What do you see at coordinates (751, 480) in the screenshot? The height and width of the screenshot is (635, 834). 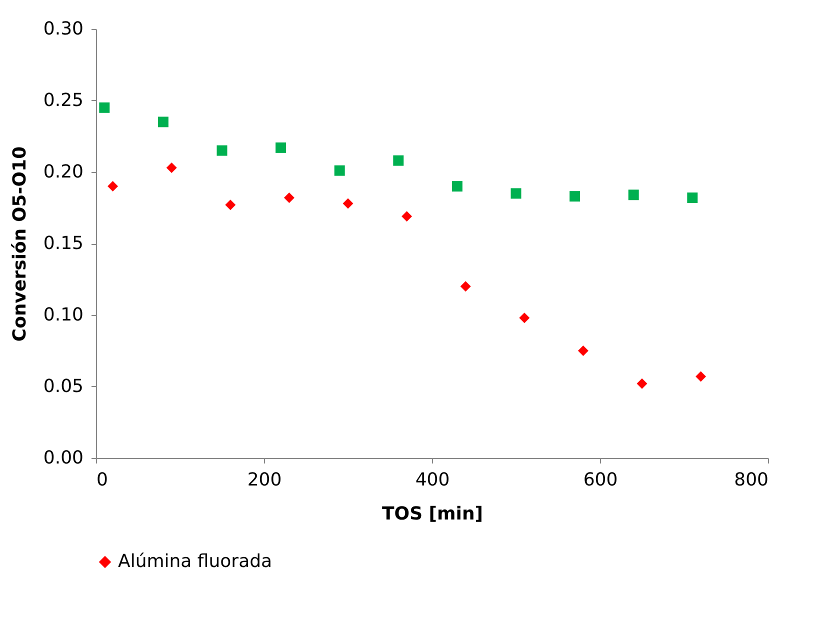 I see `x-tick-label: 800` at bounding box center [751, 480].